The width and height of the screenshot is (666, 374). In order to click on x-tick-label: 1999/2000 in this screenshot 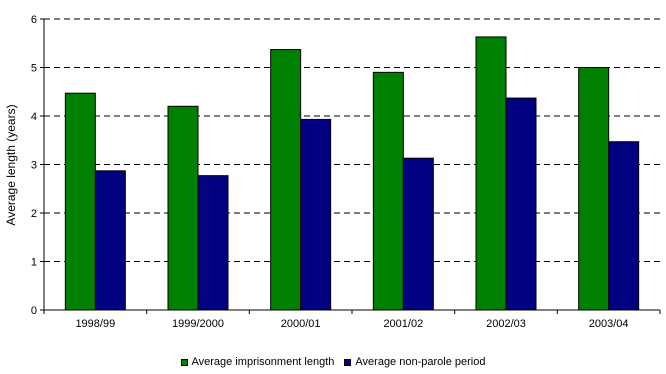, I will do `click(198, 324)`.